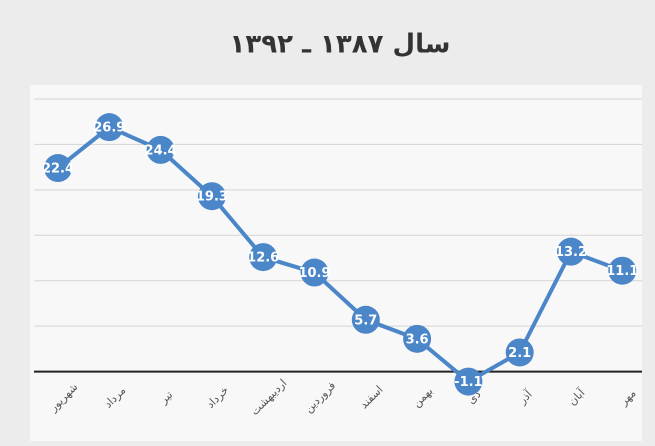 The width and height of the screenshot is (655, 446). I want to click on data-label: 12.6, so click(263, 258).